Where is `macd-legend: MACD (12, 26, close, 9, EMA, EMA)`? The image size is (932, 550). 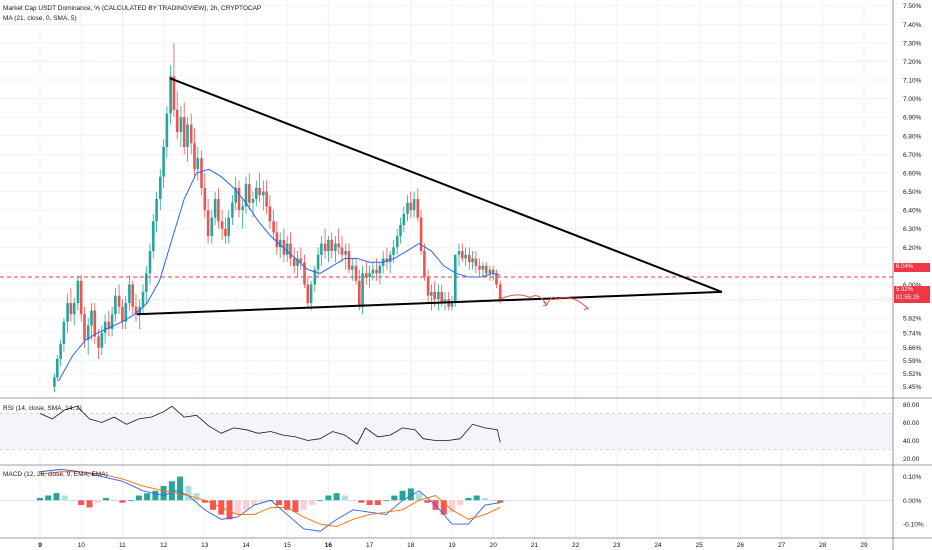 macd-legend: MACD (12, 26, close, 9, EMA, EMA) is located at coordinates (55, 474).